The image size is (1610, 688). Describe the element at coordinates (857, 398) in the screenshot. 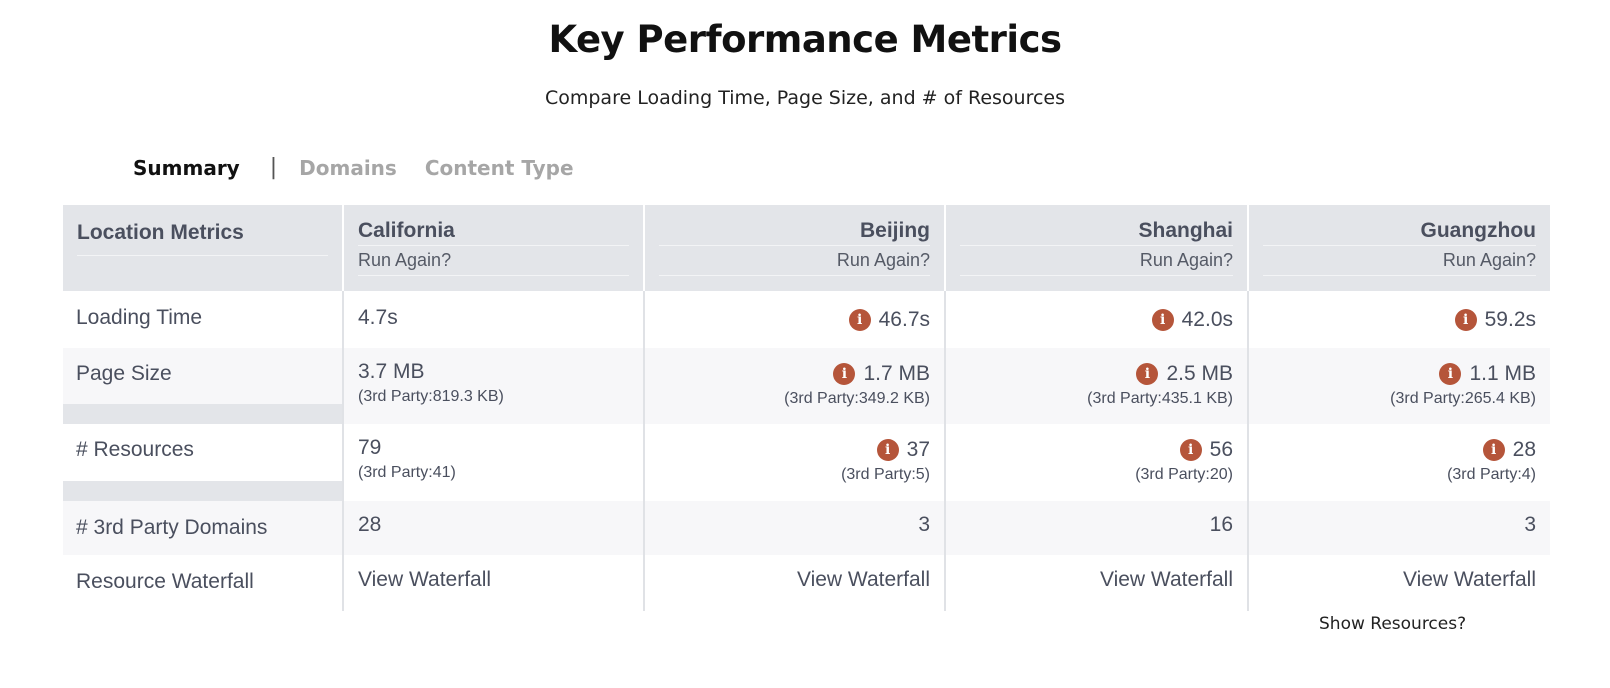

I see `third-party-size: (3rd Party:349.2 KB)` at that location.